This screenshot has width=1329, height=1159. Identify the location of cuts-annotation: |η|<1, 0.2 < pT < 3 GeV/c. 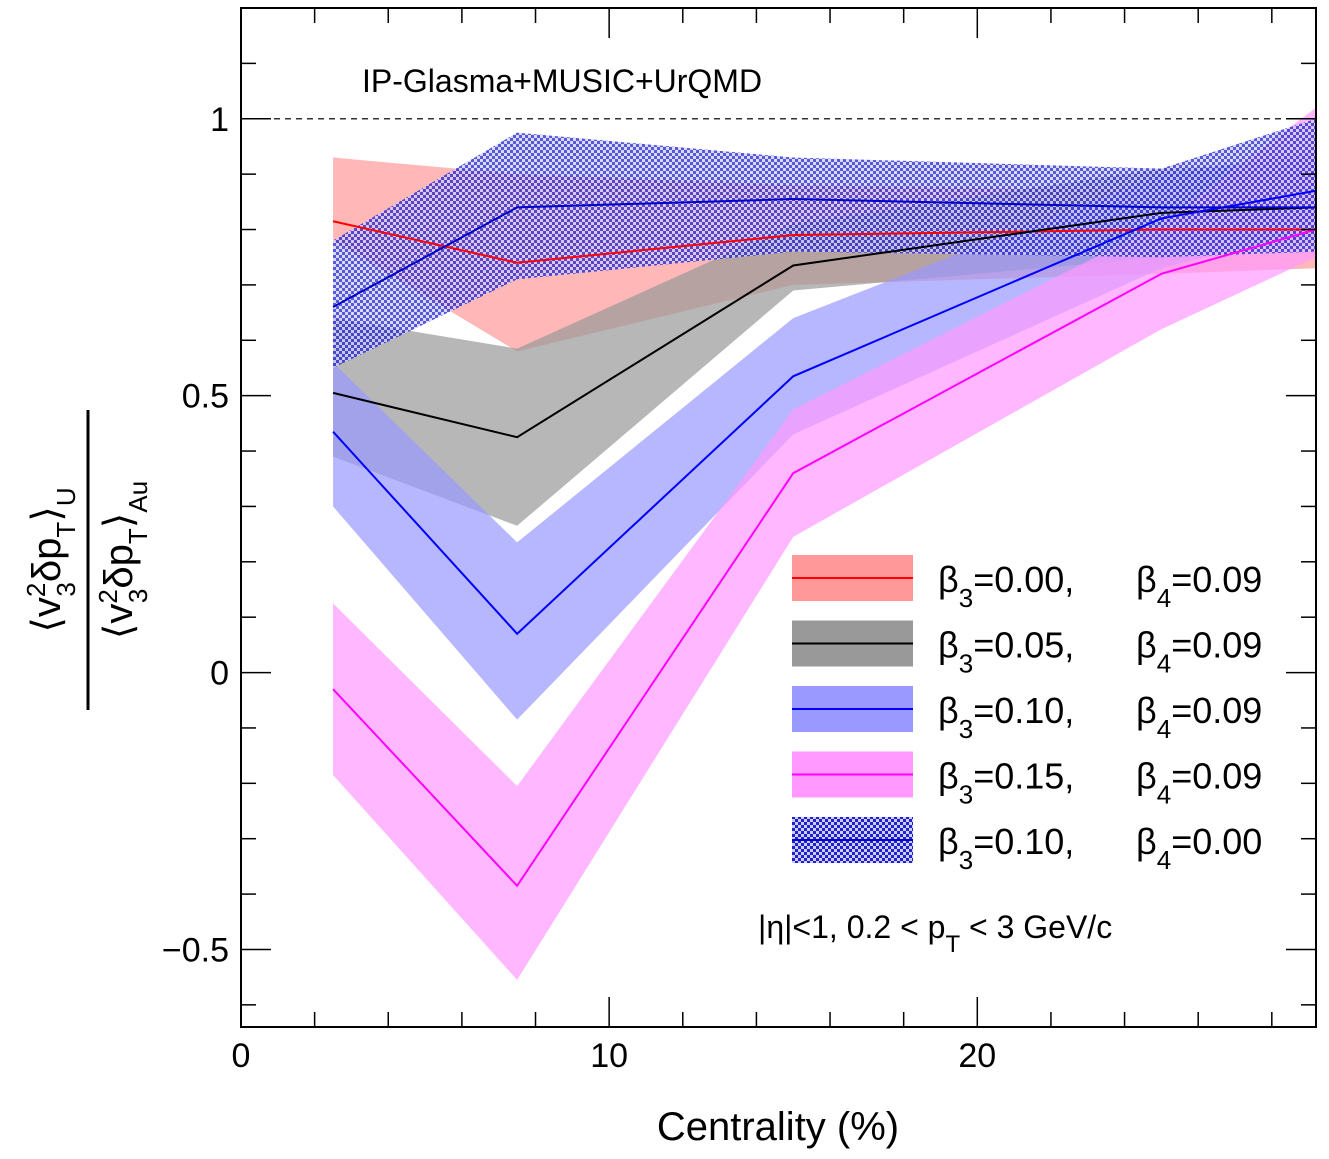
(935, 933).